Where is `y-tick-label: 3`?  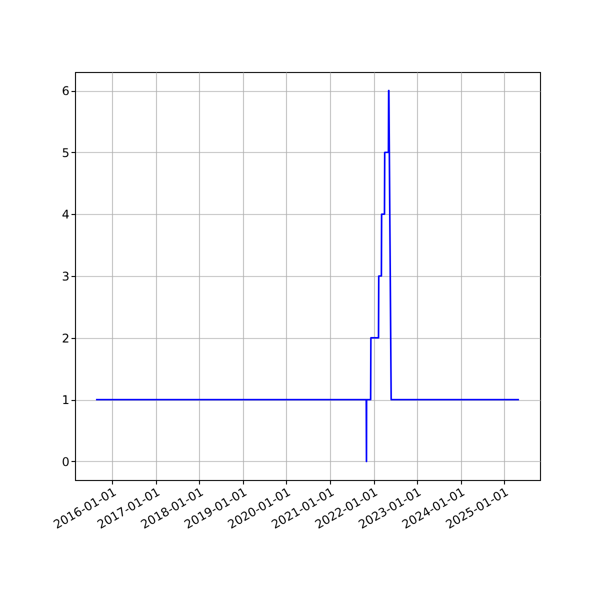 y-tick-label: 3 is located at coordinates (66, 277).